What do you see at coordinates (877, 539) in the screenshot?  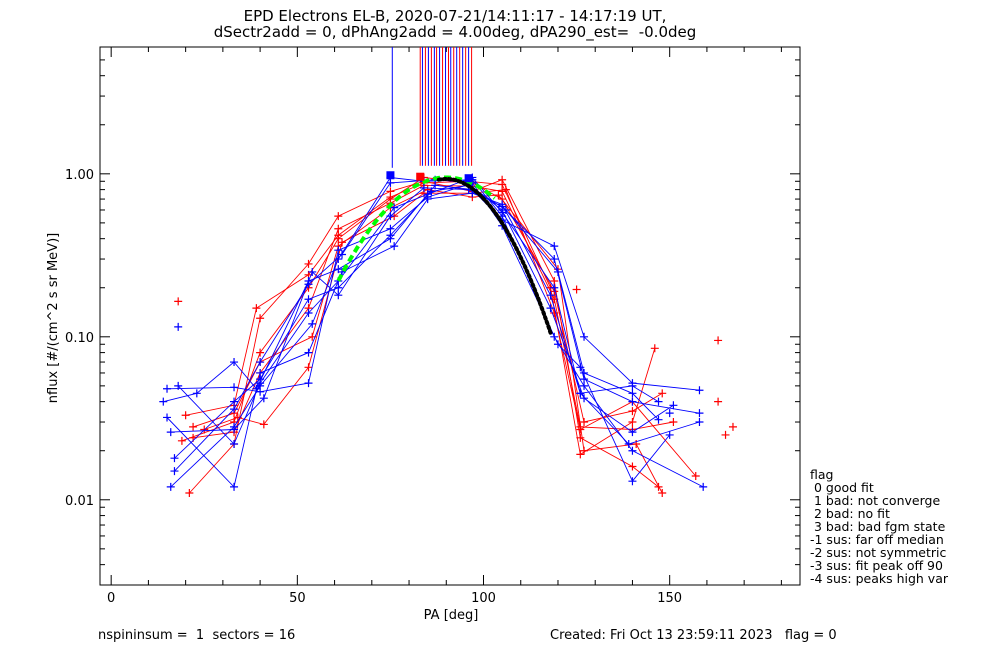 I see `legend-item: -1 sus: far off median` at bounding box center [877, 539].